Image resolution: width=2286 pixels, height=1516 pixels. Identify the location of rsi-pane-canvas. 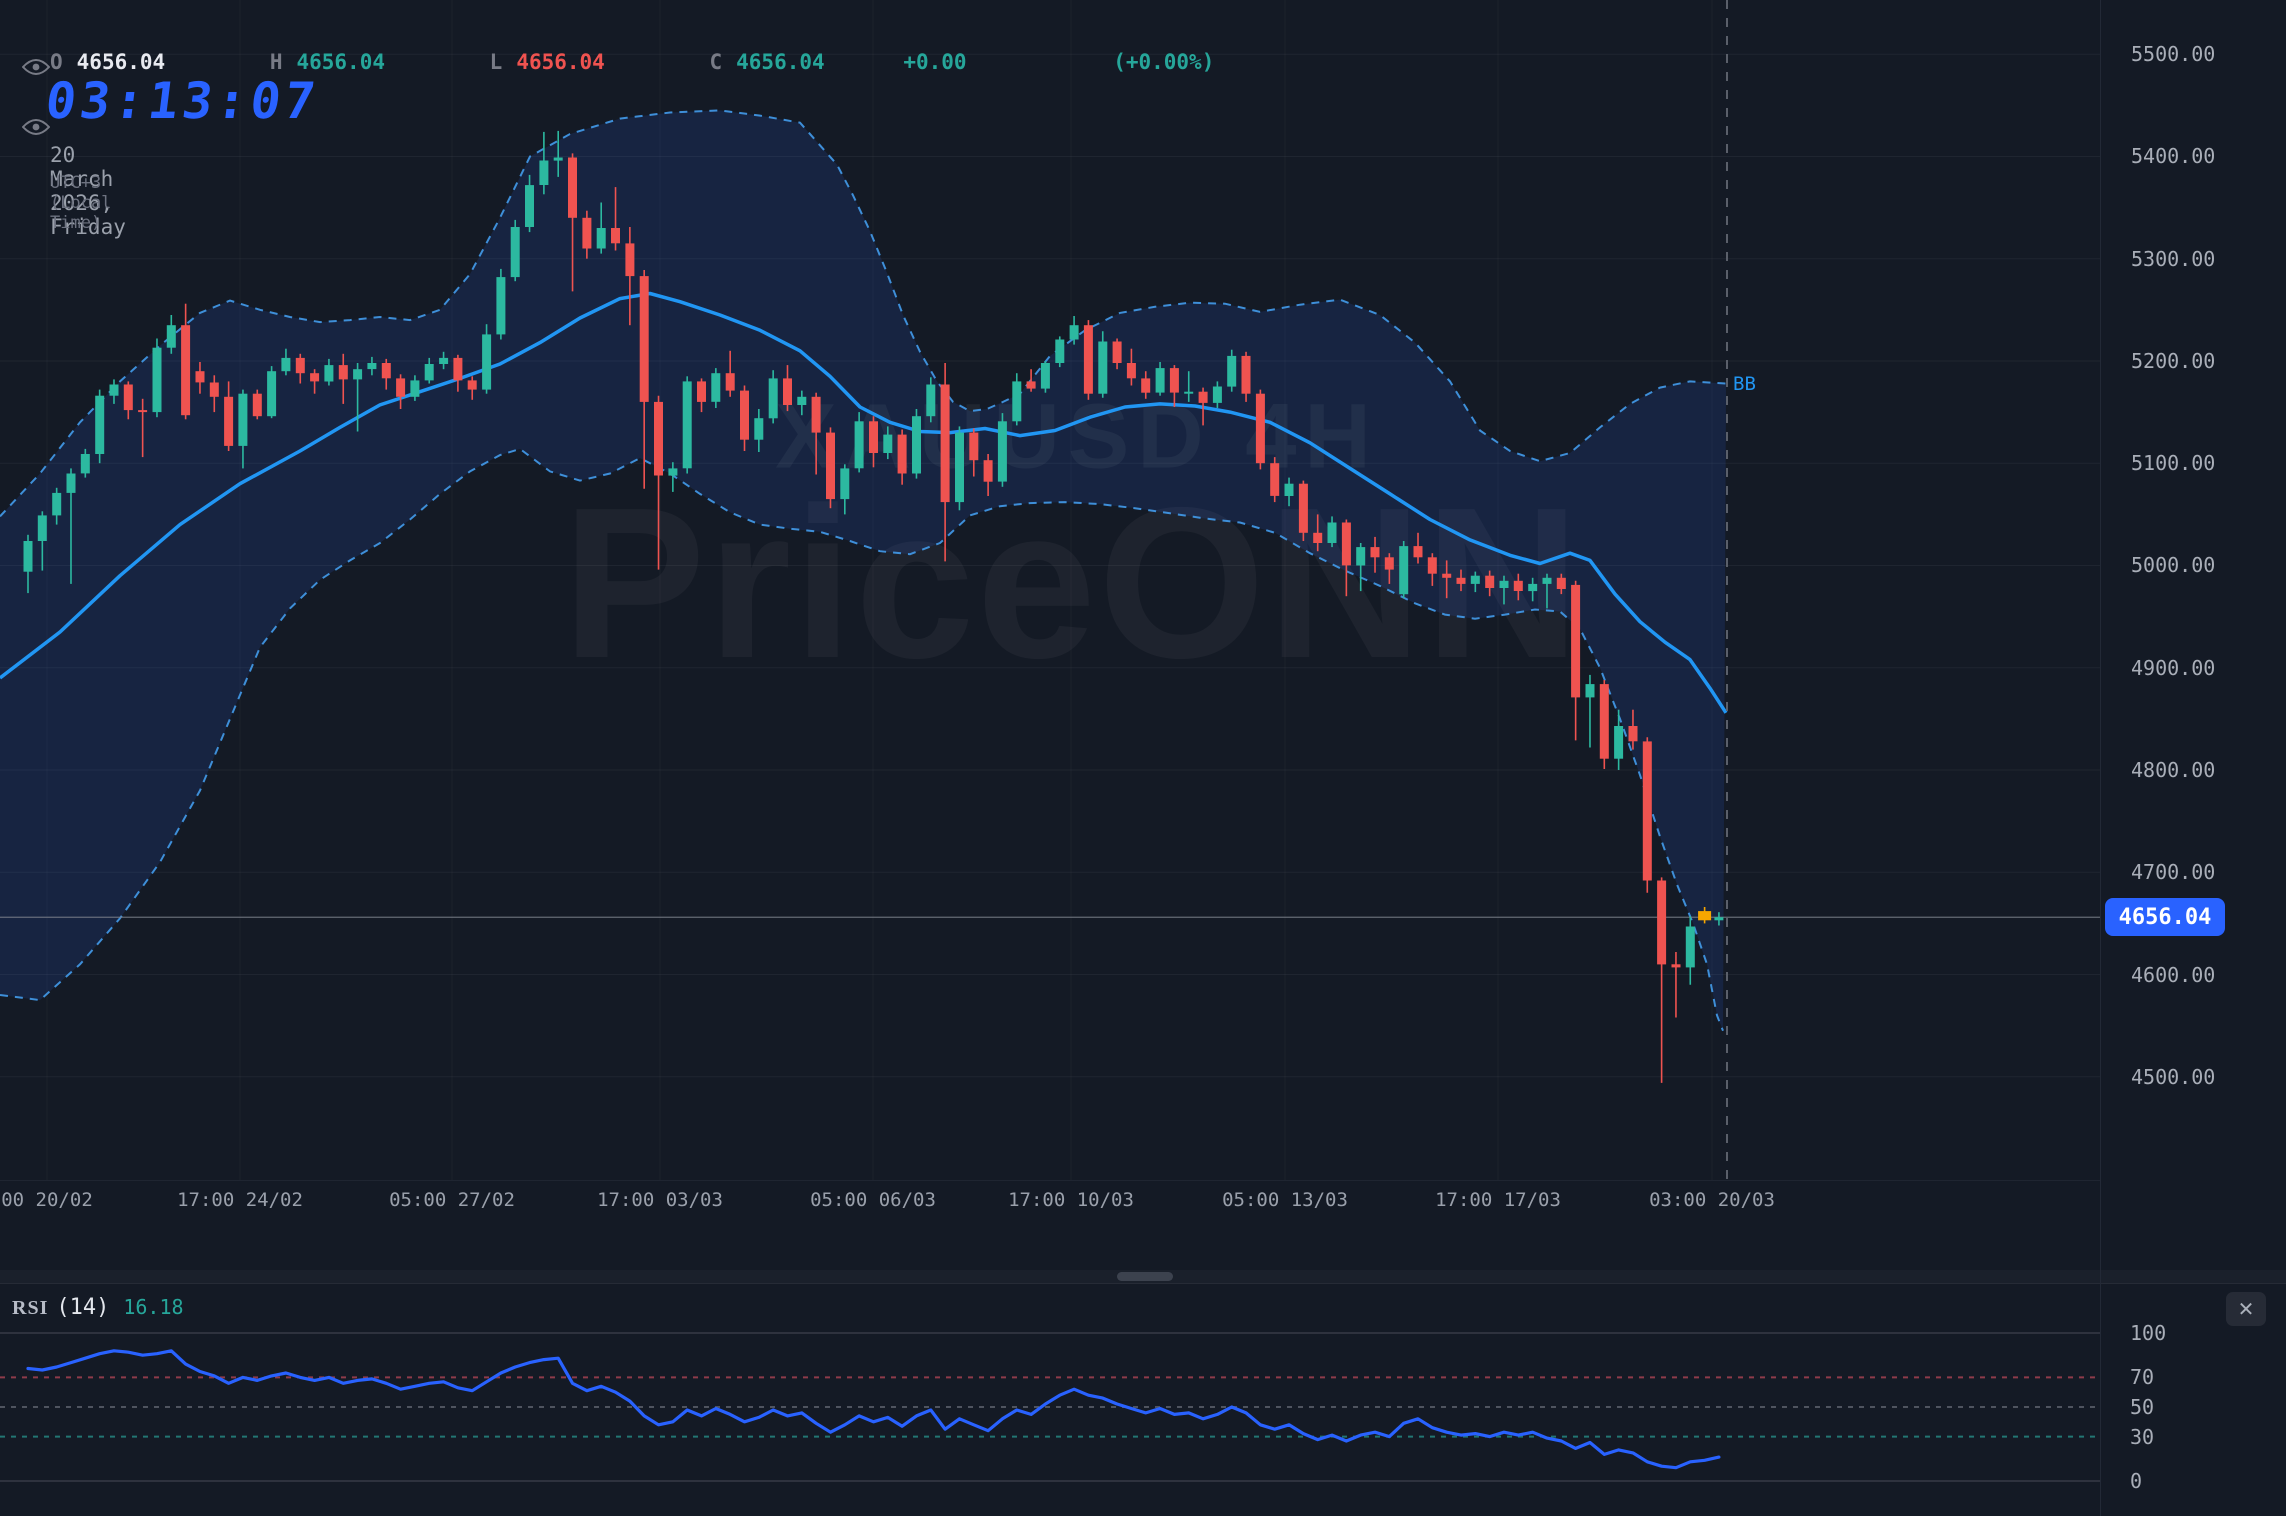
(1050, 1399).